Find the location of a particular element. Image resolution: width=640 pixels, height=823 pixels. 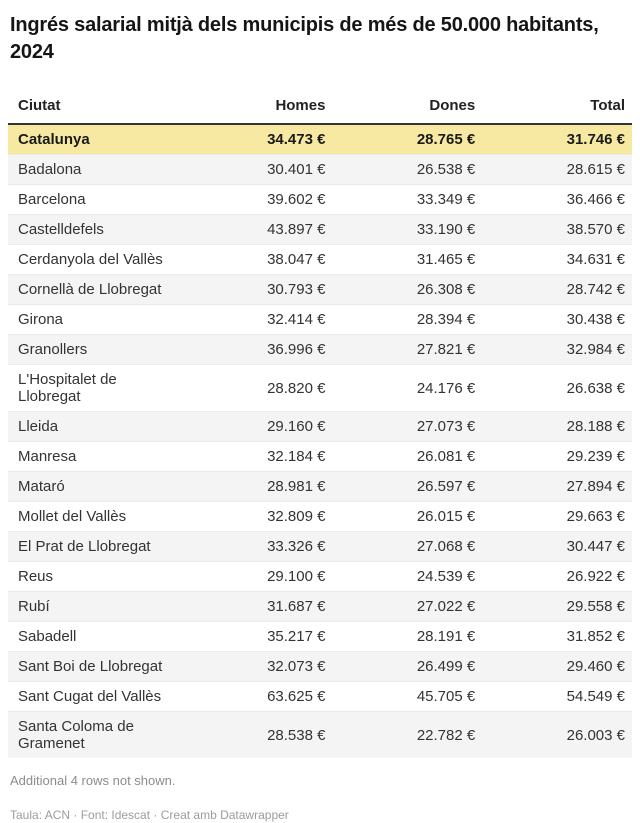

cell-homes: 34.473 € is located at coordinates (296, 139).